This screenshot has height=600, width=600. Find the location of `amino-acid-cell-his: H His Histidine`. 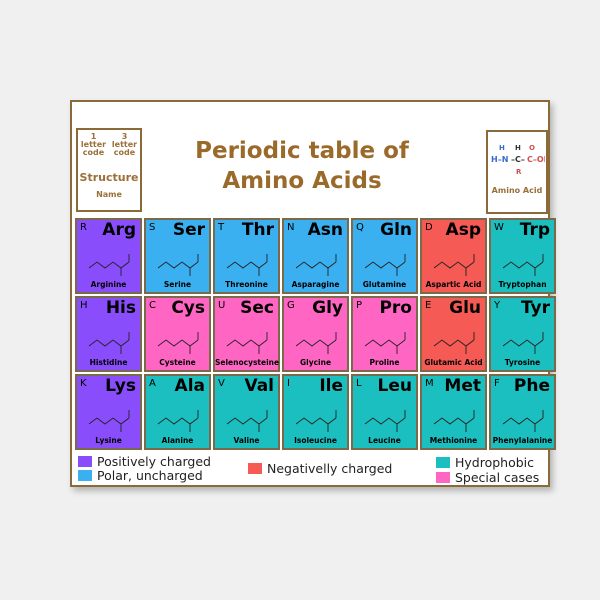

amino-acid-cell-his: H His Histidine is located at coordinates (108, 334).